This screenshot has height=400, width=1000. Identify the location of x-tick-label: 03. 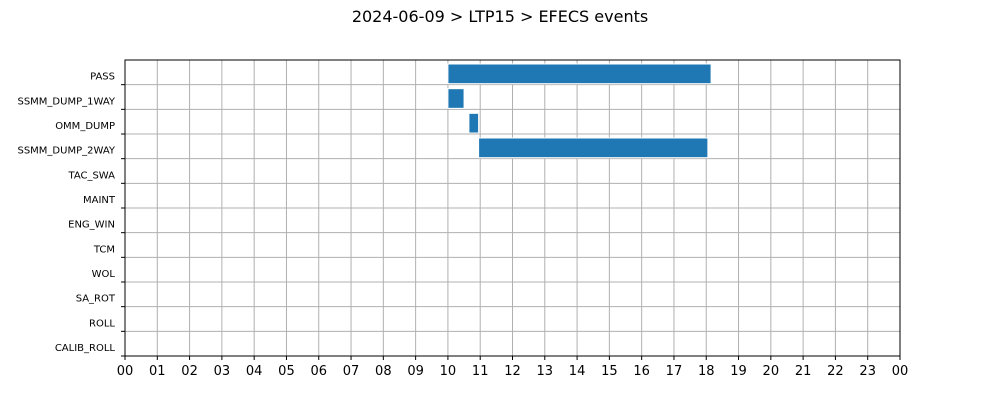
(222, 371).